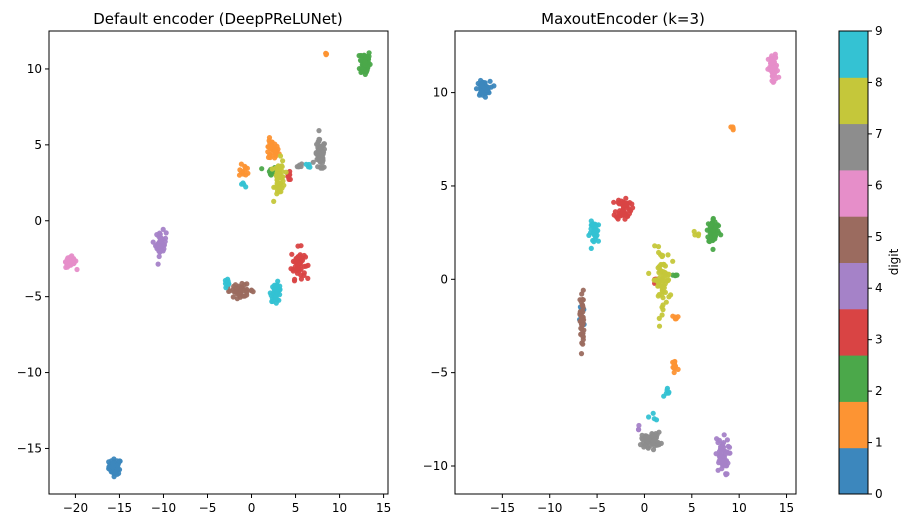  I want to click on x-tick-label: −5, so click(208, 508).